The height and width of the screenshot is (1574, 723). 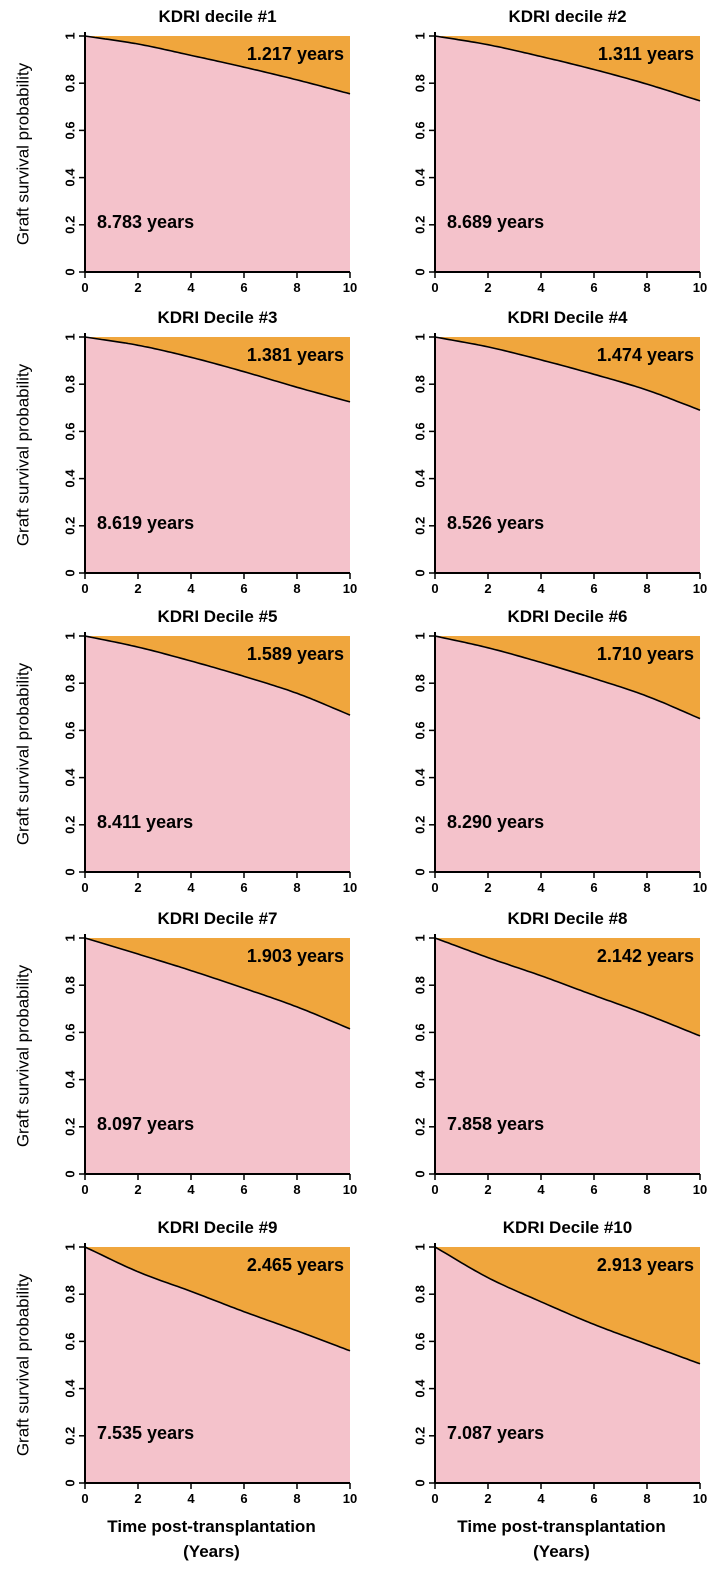 What do you see at coordinates (211, 1551) in the screenshot?
I see `x-axis-label-line2-1: (Years)` at bounding box center [211, 1551].